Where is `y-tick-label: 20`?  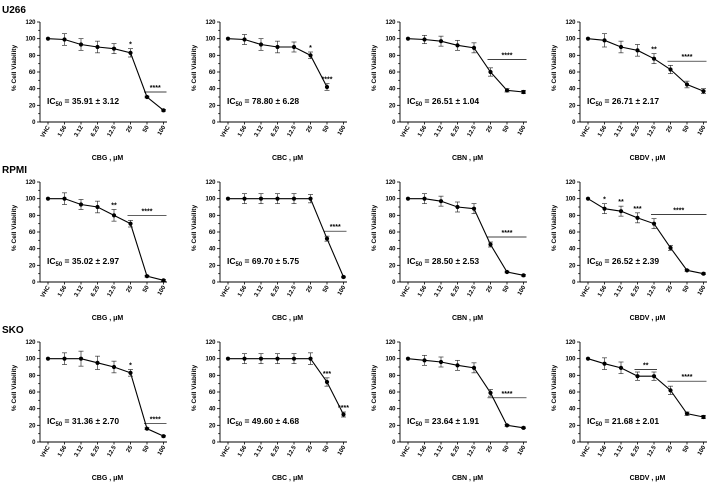 y-tick-label: 20 is located at coordinates (392, 426).